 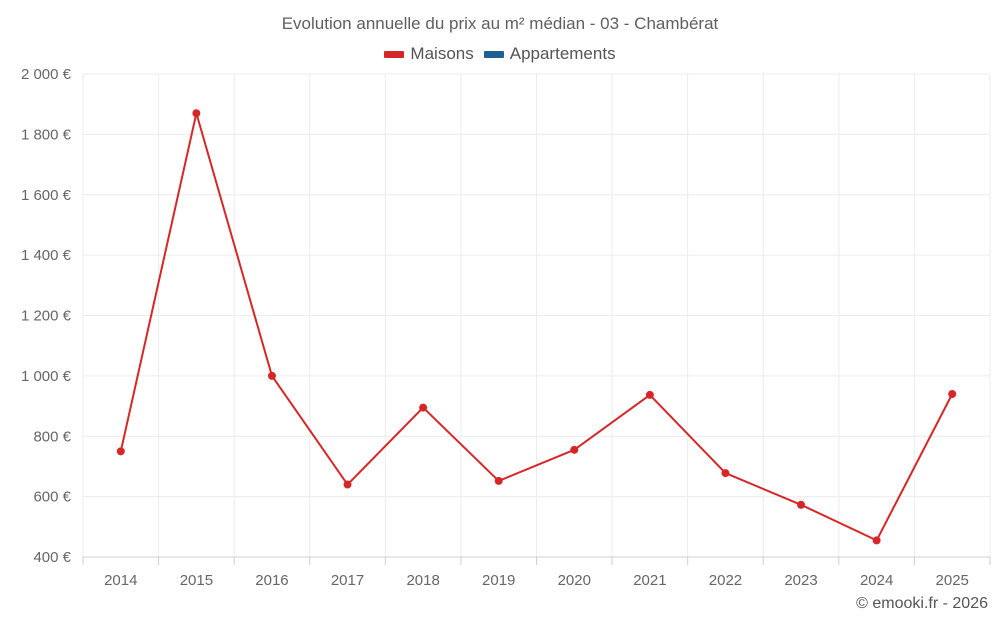 What do you see at coordinates (498, 580) in the screenshot?
I see `x-tick-label: 2019` at bounding box center [498, 580].